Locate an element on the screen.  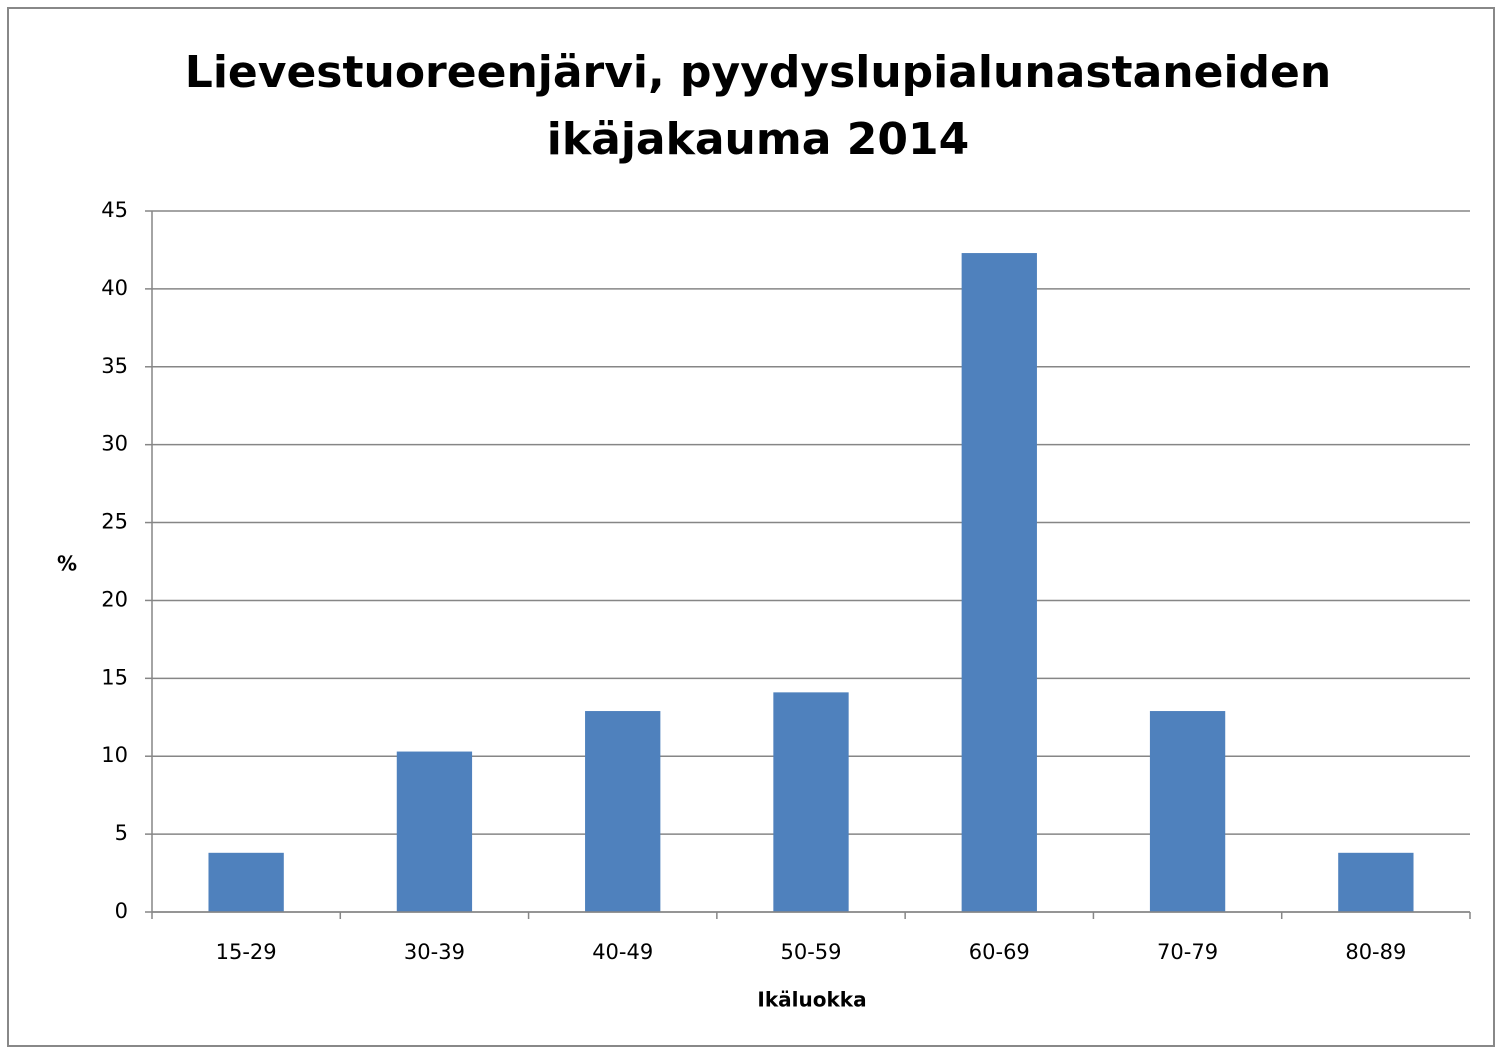
x-tick-label: 40-49 is located at coordinates (622, 952).